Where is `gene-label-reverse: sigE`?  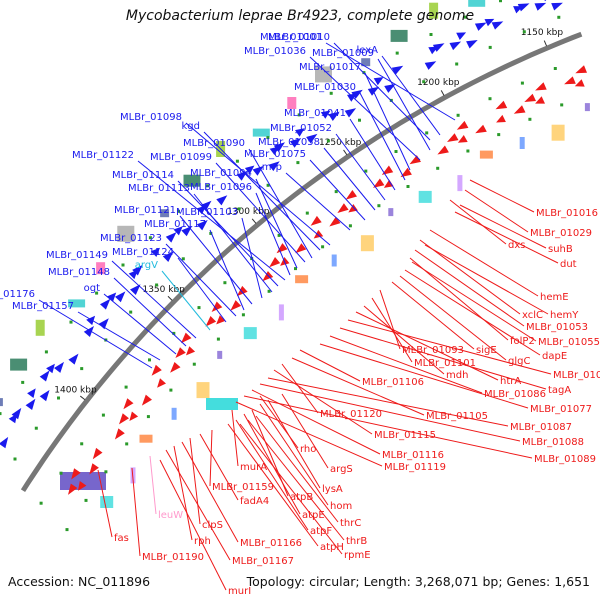 gene-label-reverse: sigE is located at coordinates (486, 350).